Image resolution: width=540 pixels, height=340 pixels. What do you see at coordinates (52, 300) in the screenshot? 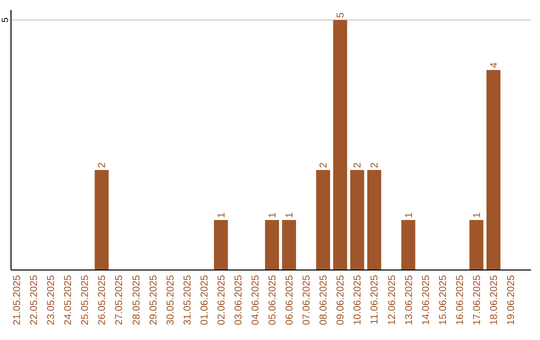
I see `x-tick-label: 23.05.2025` at bounding box center [52, 300].